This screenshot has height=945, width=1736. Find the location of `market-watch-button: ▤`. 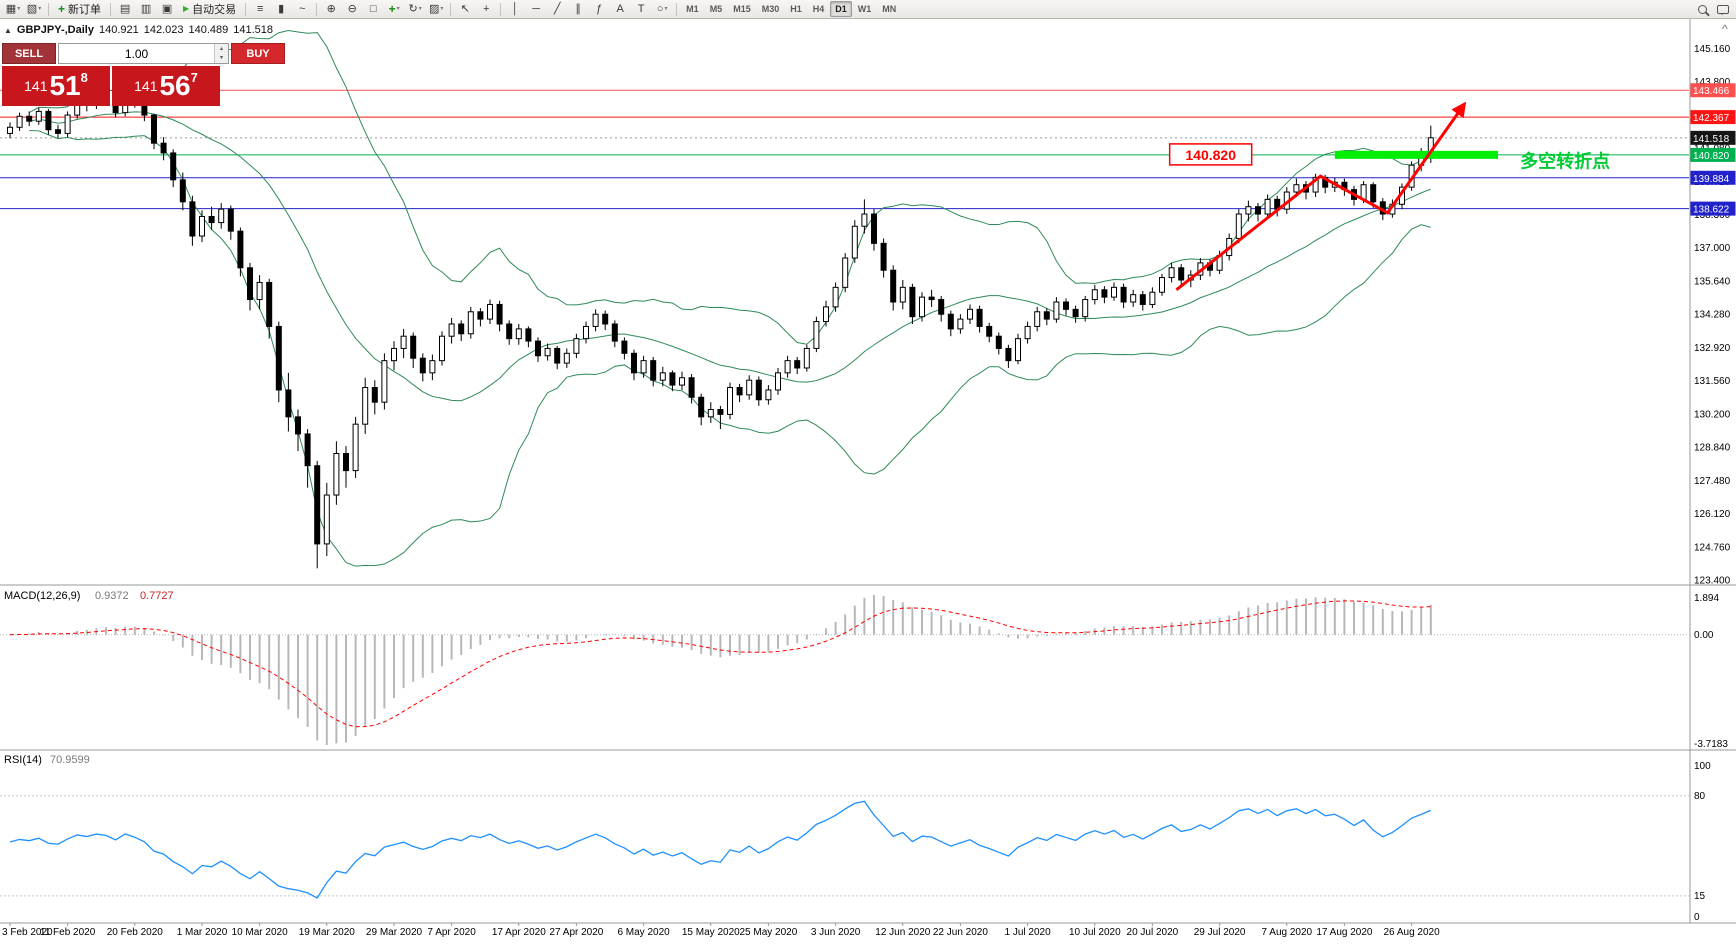

market-watch-button: ▤ is located at coordinates (125, 8).